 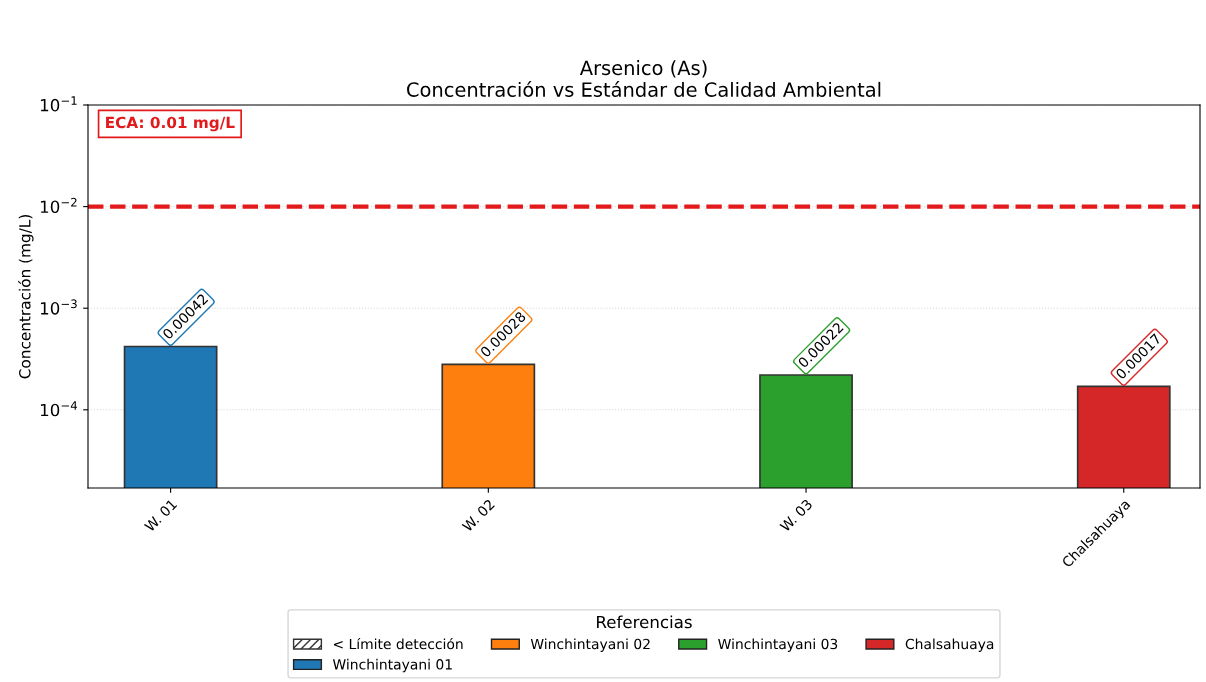 I want to click on chart-subtitle: Concentración vs Estándar de Calidad Ambiental, so click(x=644, y=89).